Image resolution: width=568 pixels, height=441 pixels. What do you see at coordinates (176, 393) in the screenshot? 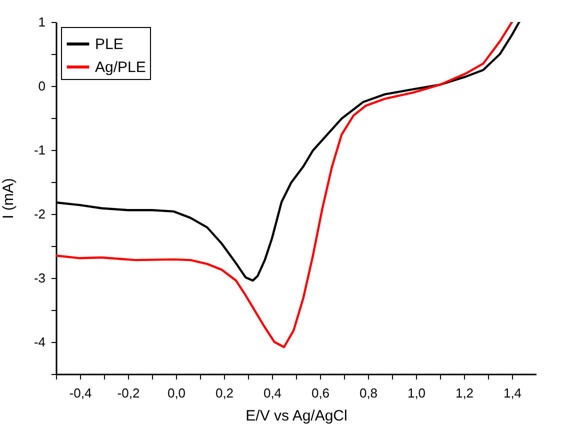
I see `x-tick-label: 0,0` at bounding box center [176, 393].